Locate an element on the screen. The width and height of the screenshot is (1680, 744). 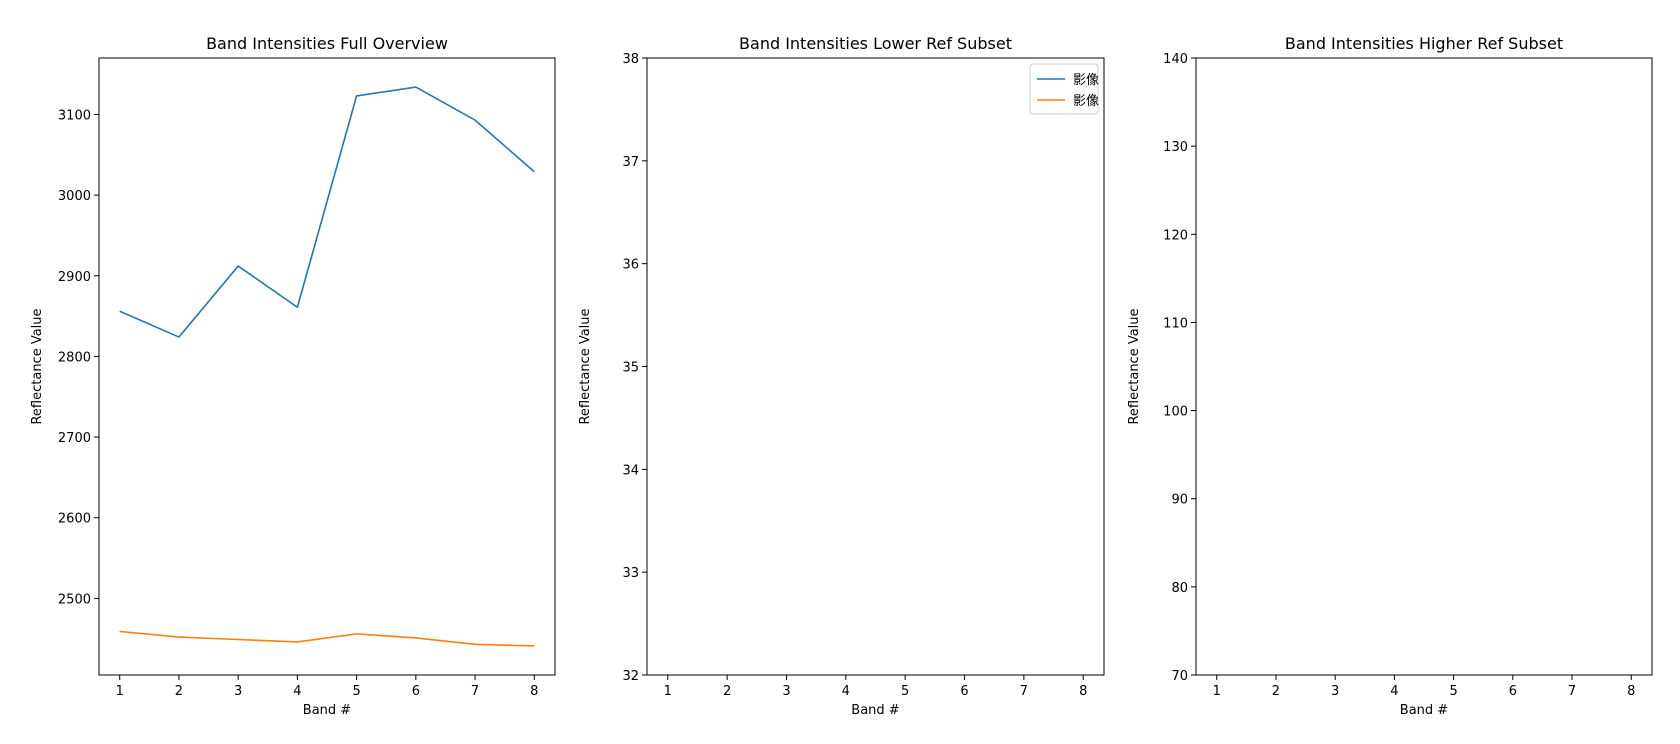
y-tick-label: 130 is located at coordinates (1175, 147).